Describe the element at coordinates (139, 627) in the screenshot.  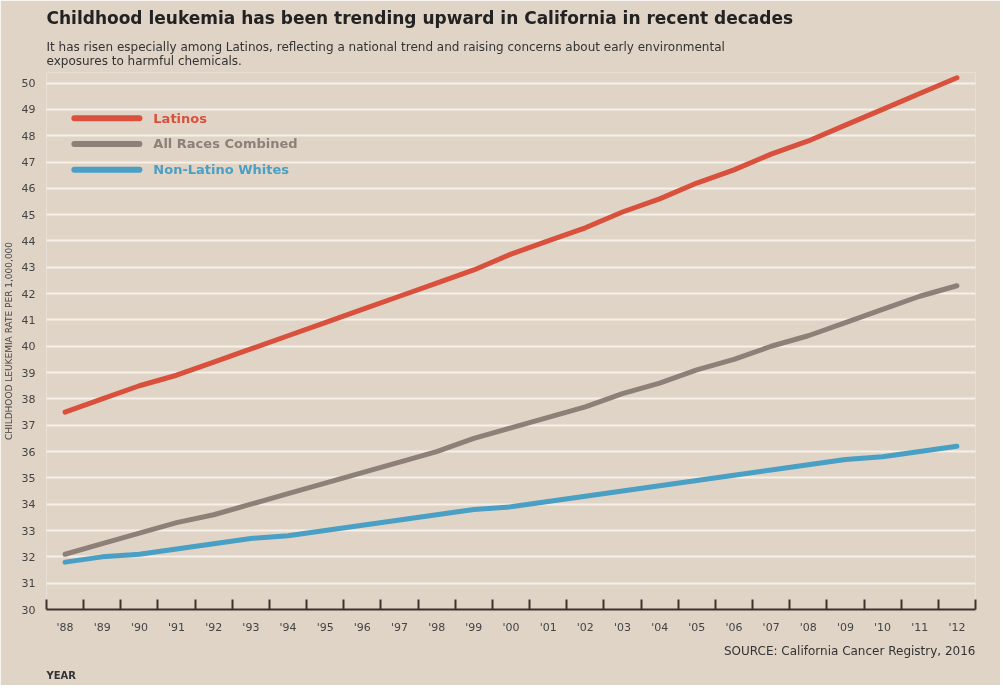
I see `x-tick-label: '90` at that location.